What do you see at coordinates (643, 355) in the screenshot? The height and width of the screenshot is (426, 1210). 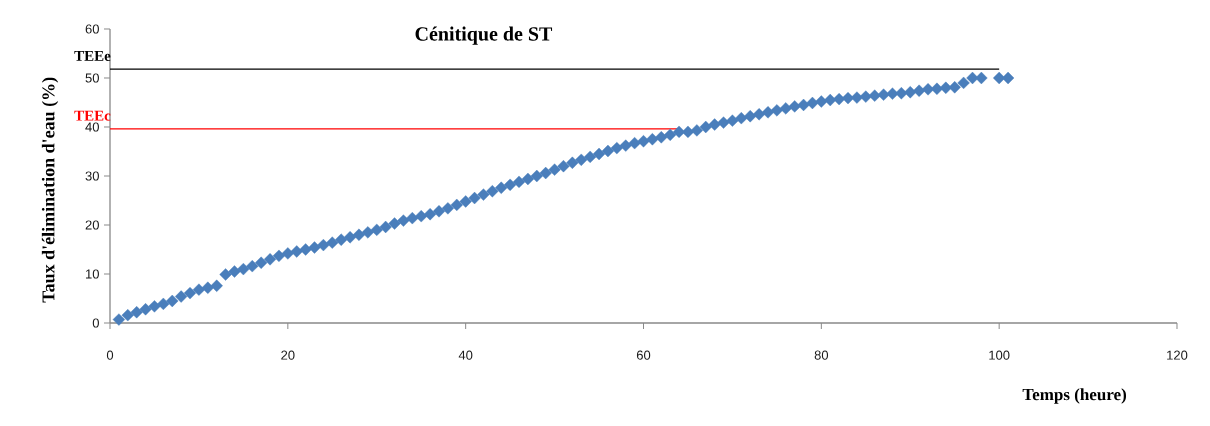 I see `x-tick-label: 60` at bounding box center [643, 355].